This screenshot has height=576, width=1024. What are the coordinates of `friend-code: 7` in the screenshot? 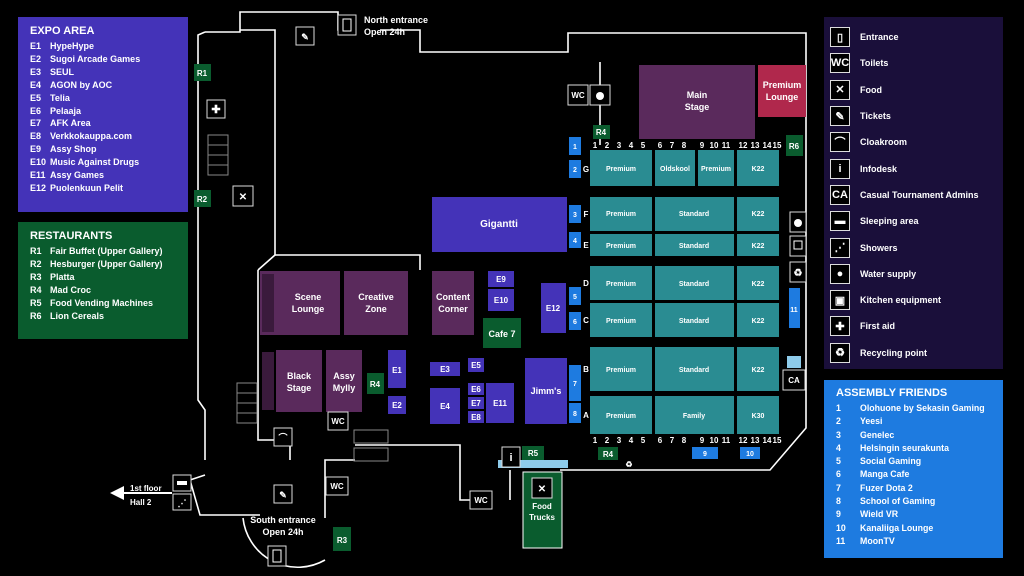 It's located at (838, 487).